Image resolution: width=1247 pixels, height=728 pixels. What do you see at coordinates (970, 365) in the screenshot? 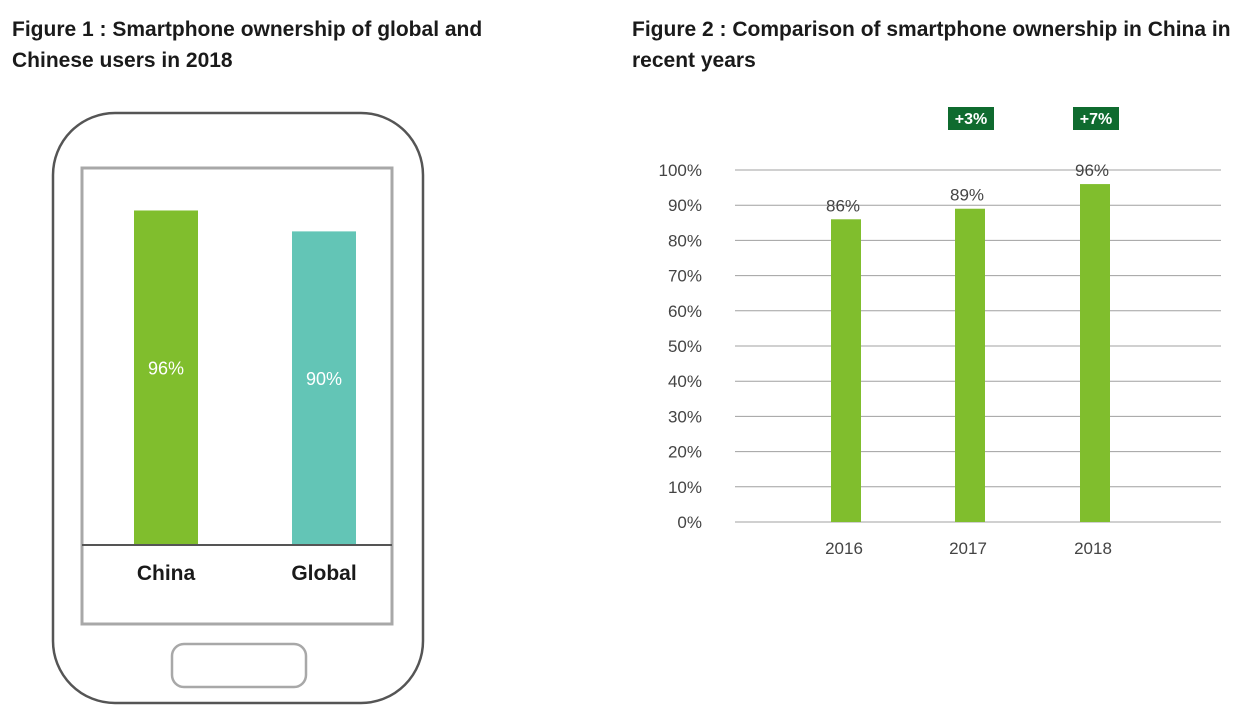
I see `figure2-bar-2017` at bounding box center [970, 365].